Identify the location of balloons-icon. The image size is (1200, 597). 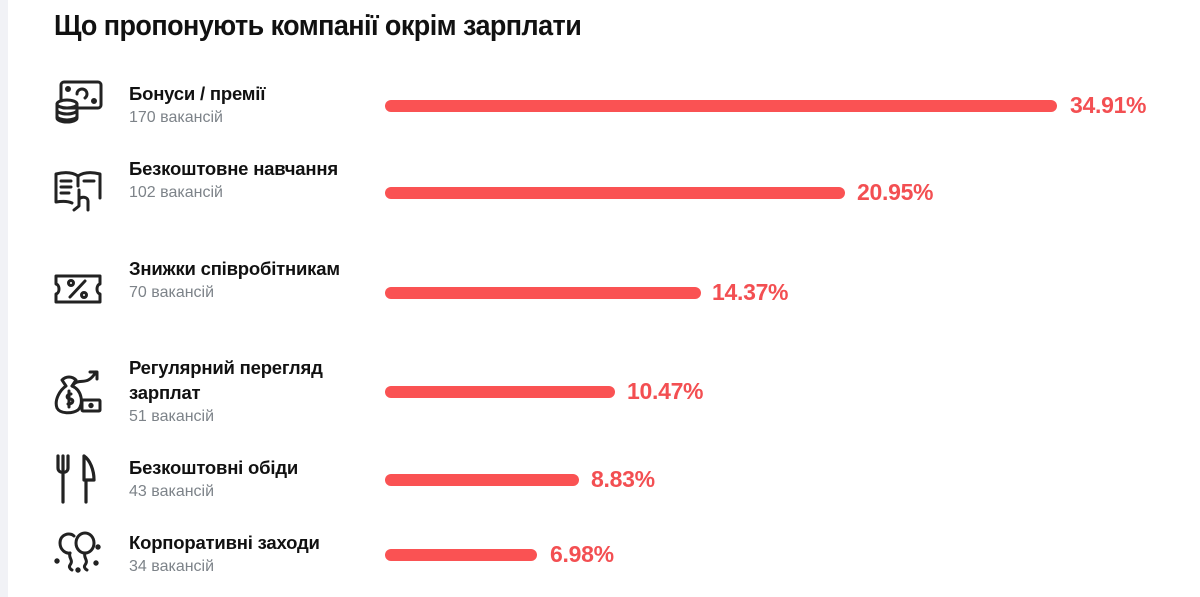
(78, 554).